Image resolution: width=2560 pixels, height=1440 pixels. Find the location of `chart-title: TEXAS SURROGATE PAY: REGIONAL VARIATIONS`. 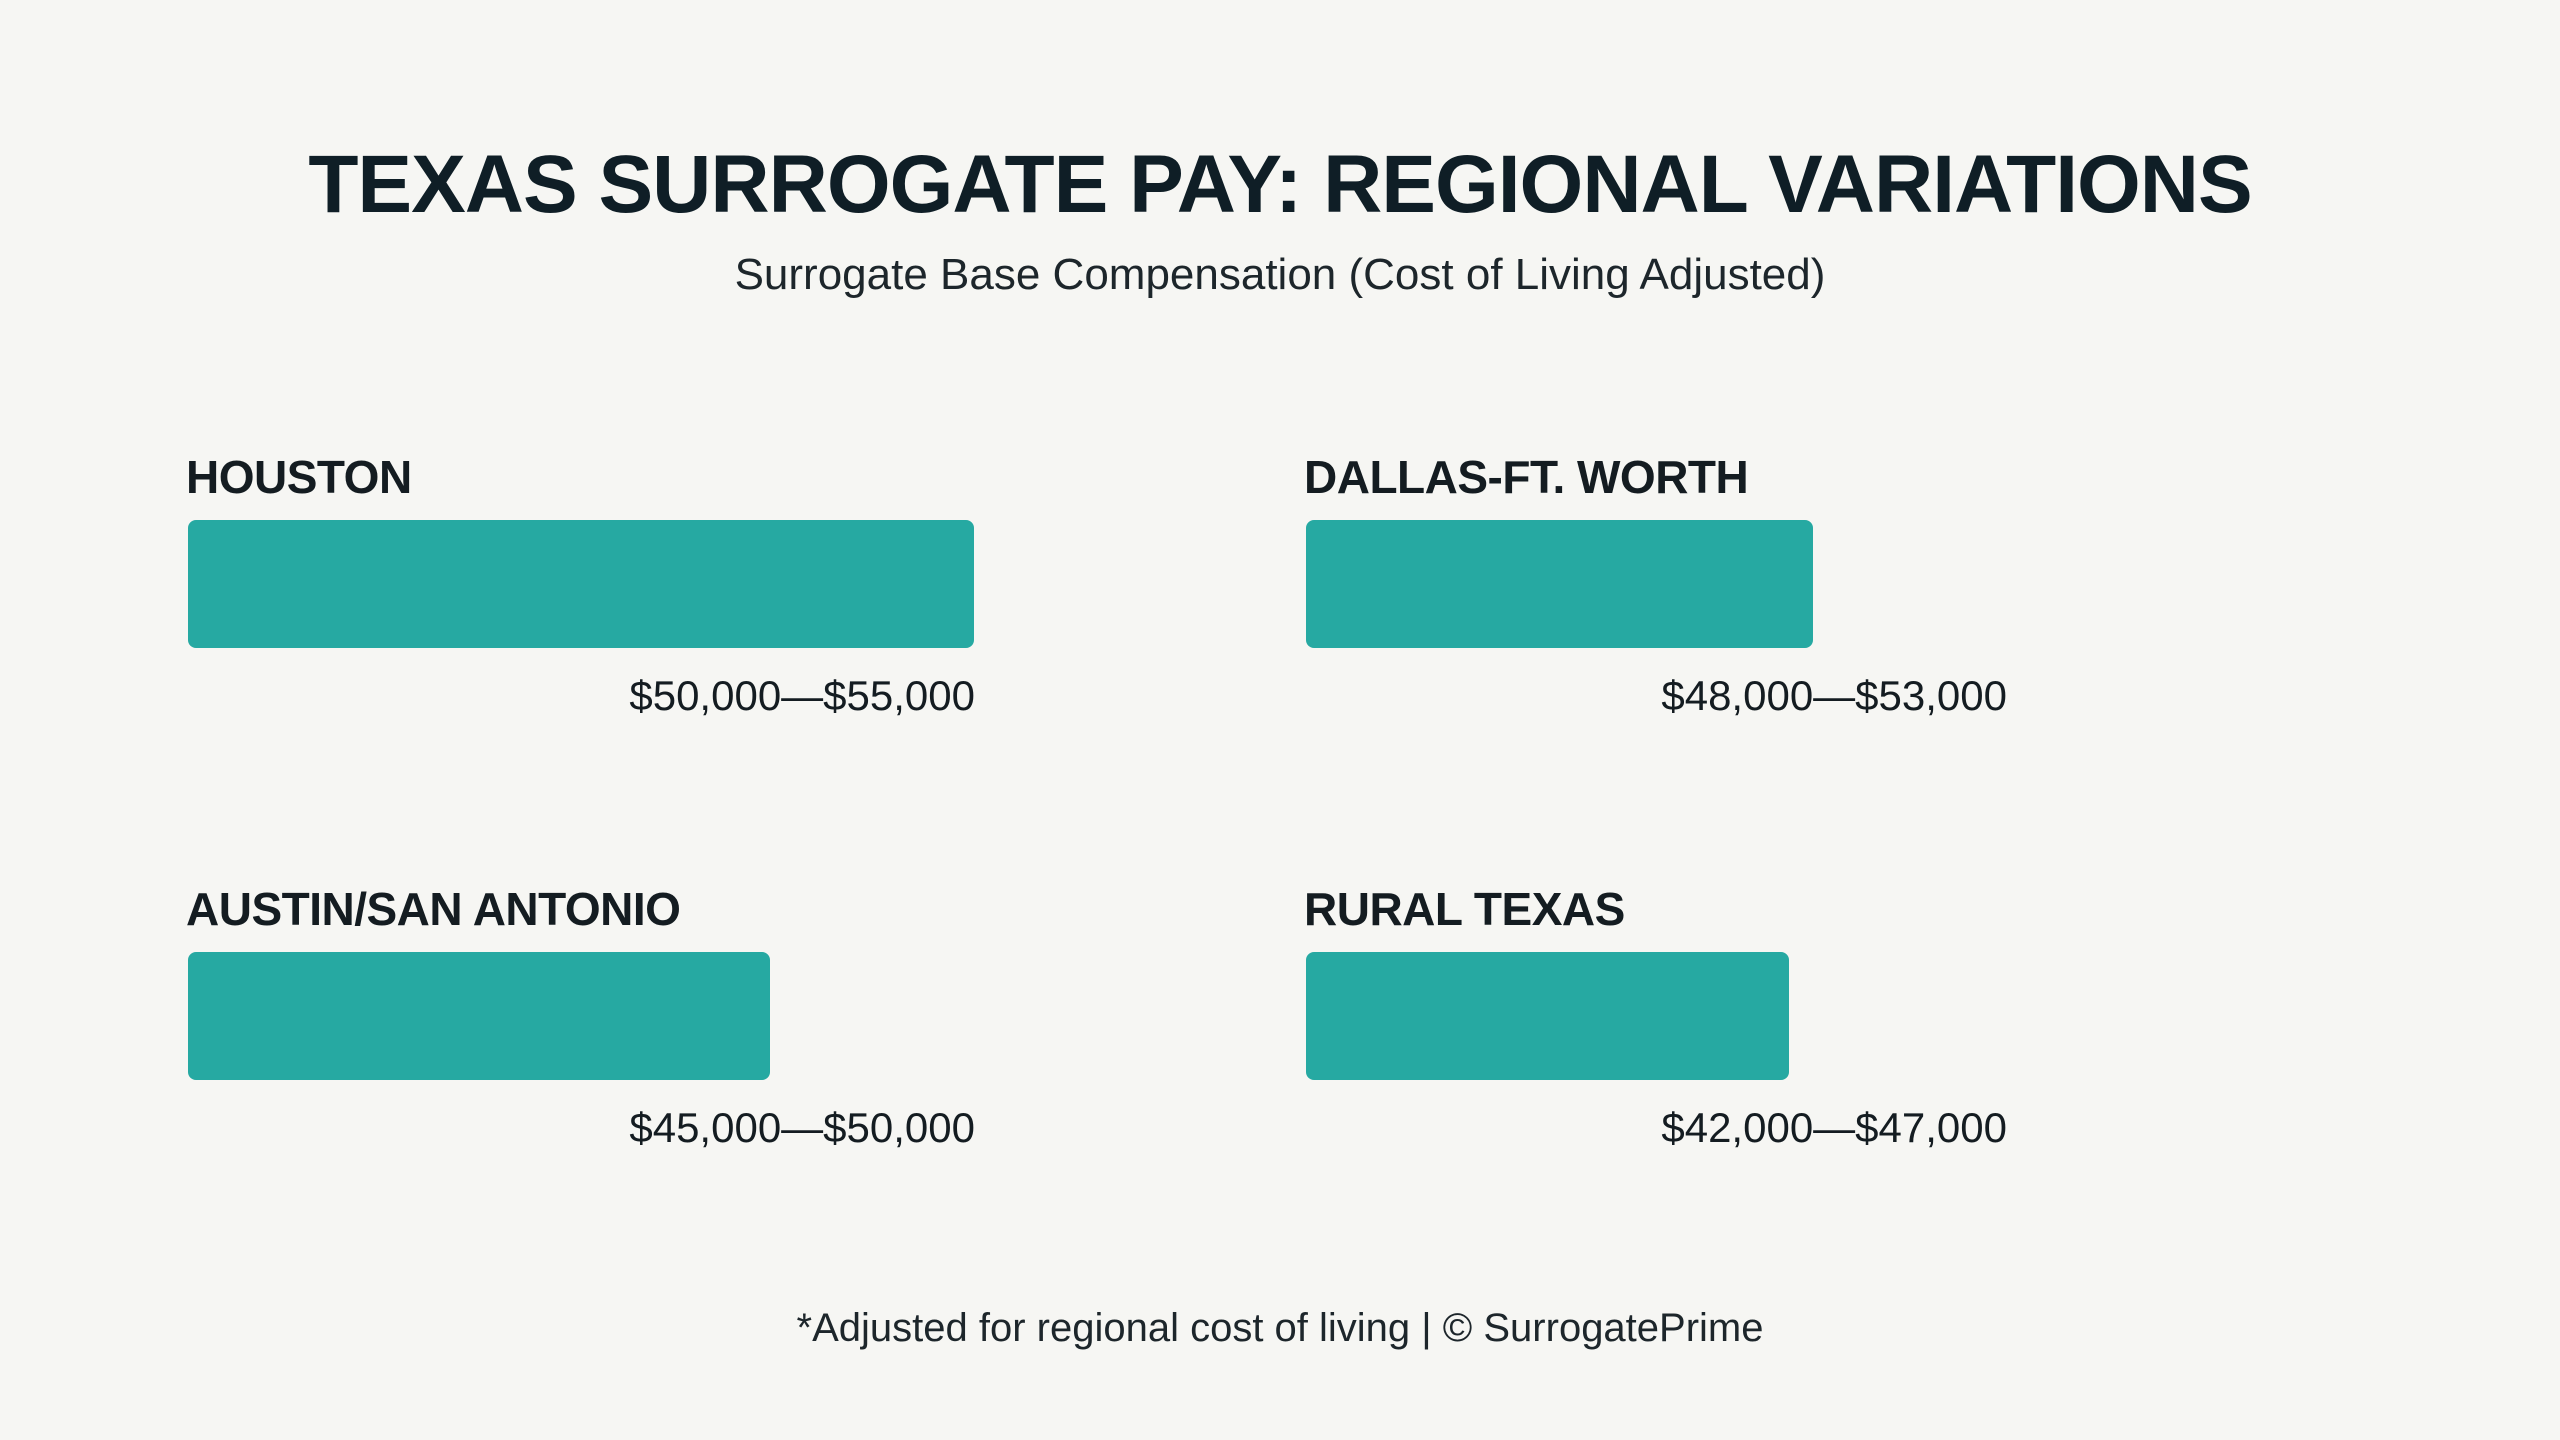

chart-title: TEXAS SURROGATE PAY: REGIONAL VARIATIONS is located at coordinates (1280, 184).